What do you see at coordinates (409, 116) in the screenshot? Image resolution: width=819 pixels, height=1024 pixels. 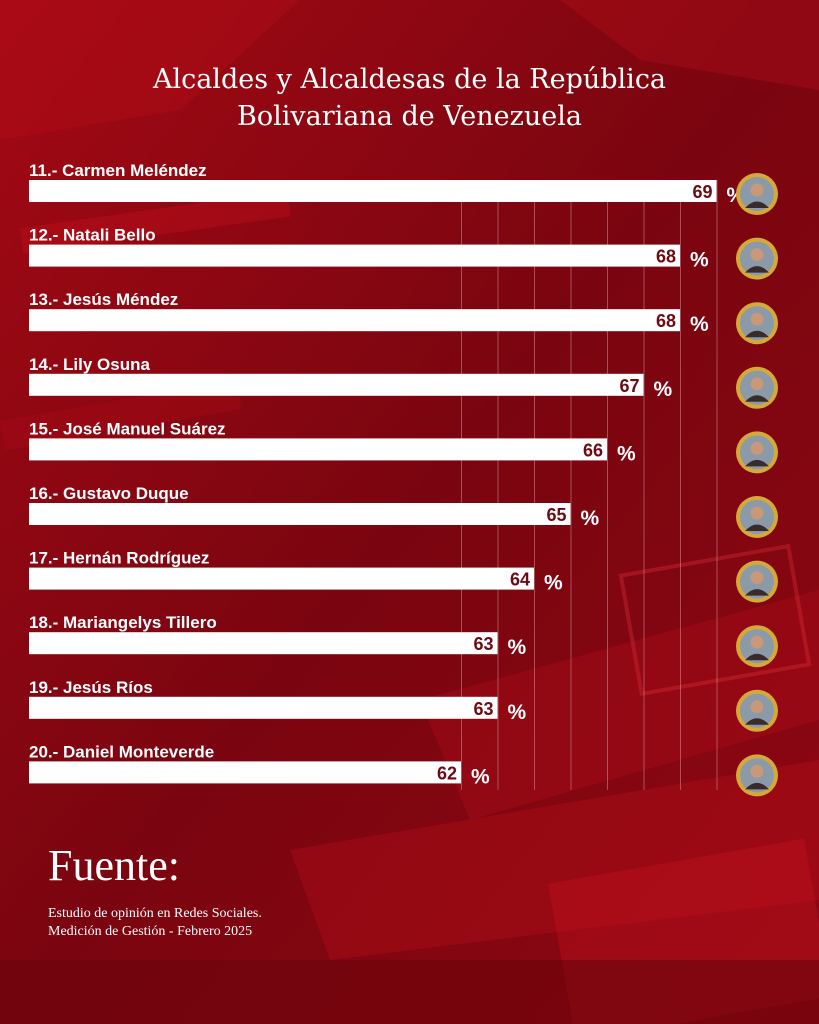 I see `chart-title-line-2: Bolivariana de Venezuela` at bounding box center [409, 116].